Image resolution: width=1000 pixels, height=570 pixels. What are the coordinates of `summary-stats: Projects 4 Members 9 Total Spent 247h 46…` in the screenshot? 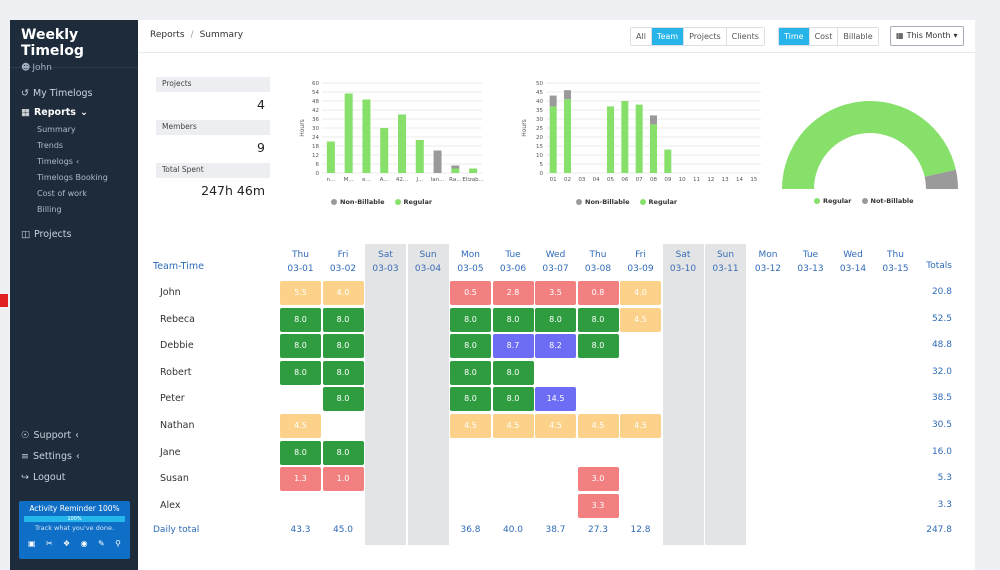 It's located at (213, 141).